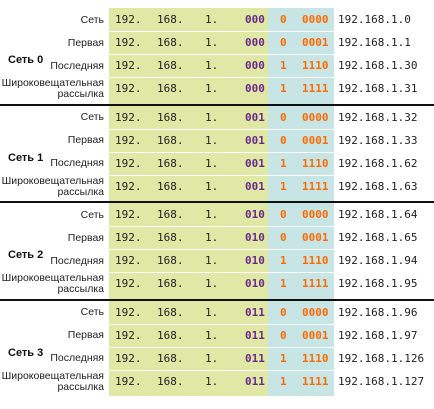 The height and width of the screenshot is (409, 434). Describe the element at coordinates (378, 186) in the screenshot. I see `address: 192.168.1.63` at that location.